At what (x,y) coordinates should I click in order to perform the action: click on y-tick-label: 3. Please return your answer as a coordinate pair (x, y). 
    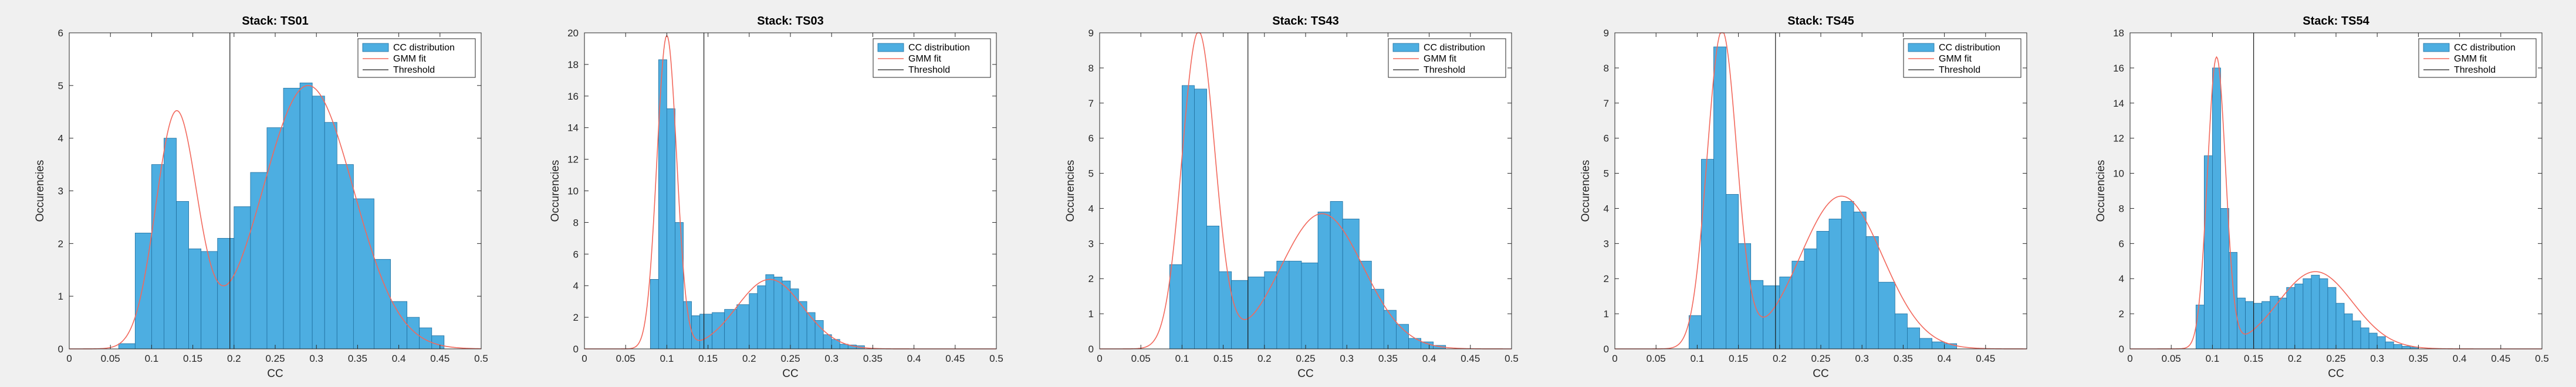
    Looking at the image, I should click on (60, 191).